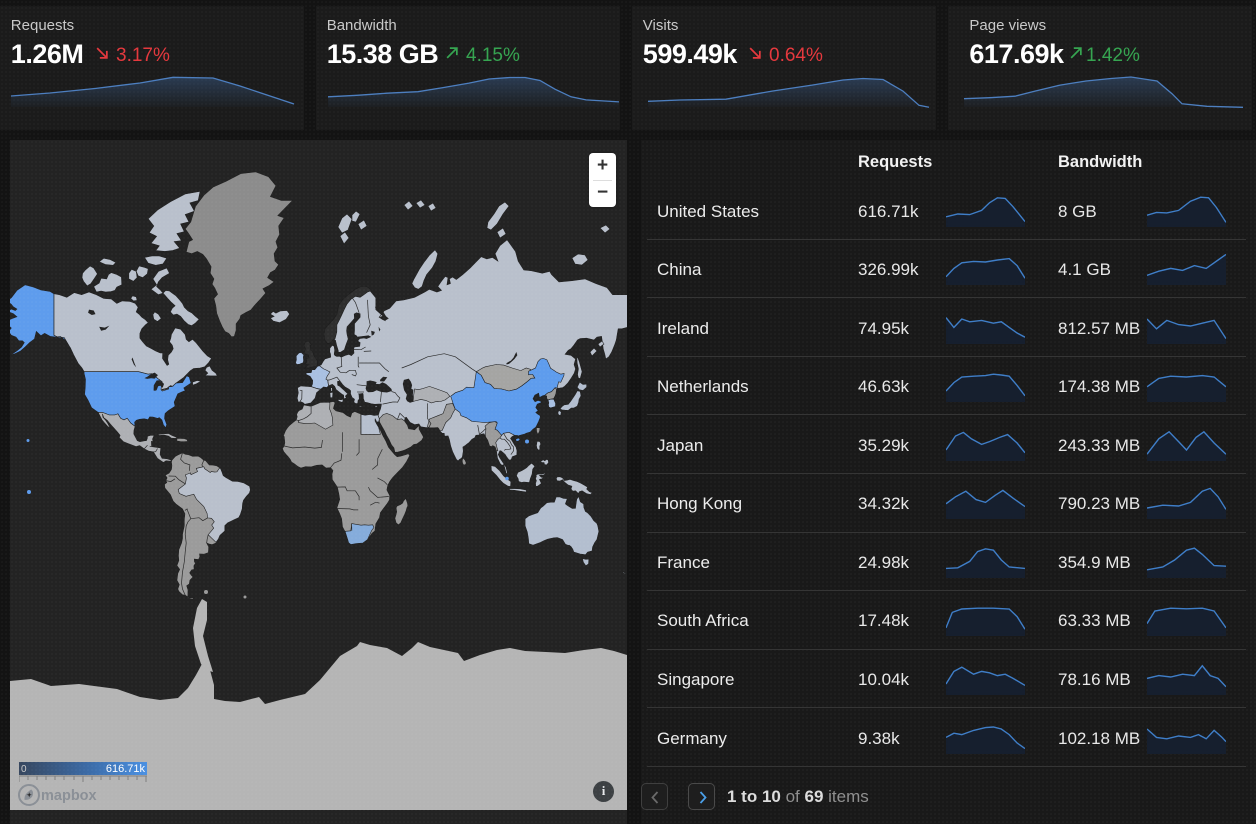 The width and height of the screenshot is (1256, 824). What do you see at coordinates (126, 769) in the screenshot?
I see `svg-text: 616.71k` at bounding box center [126, 769].